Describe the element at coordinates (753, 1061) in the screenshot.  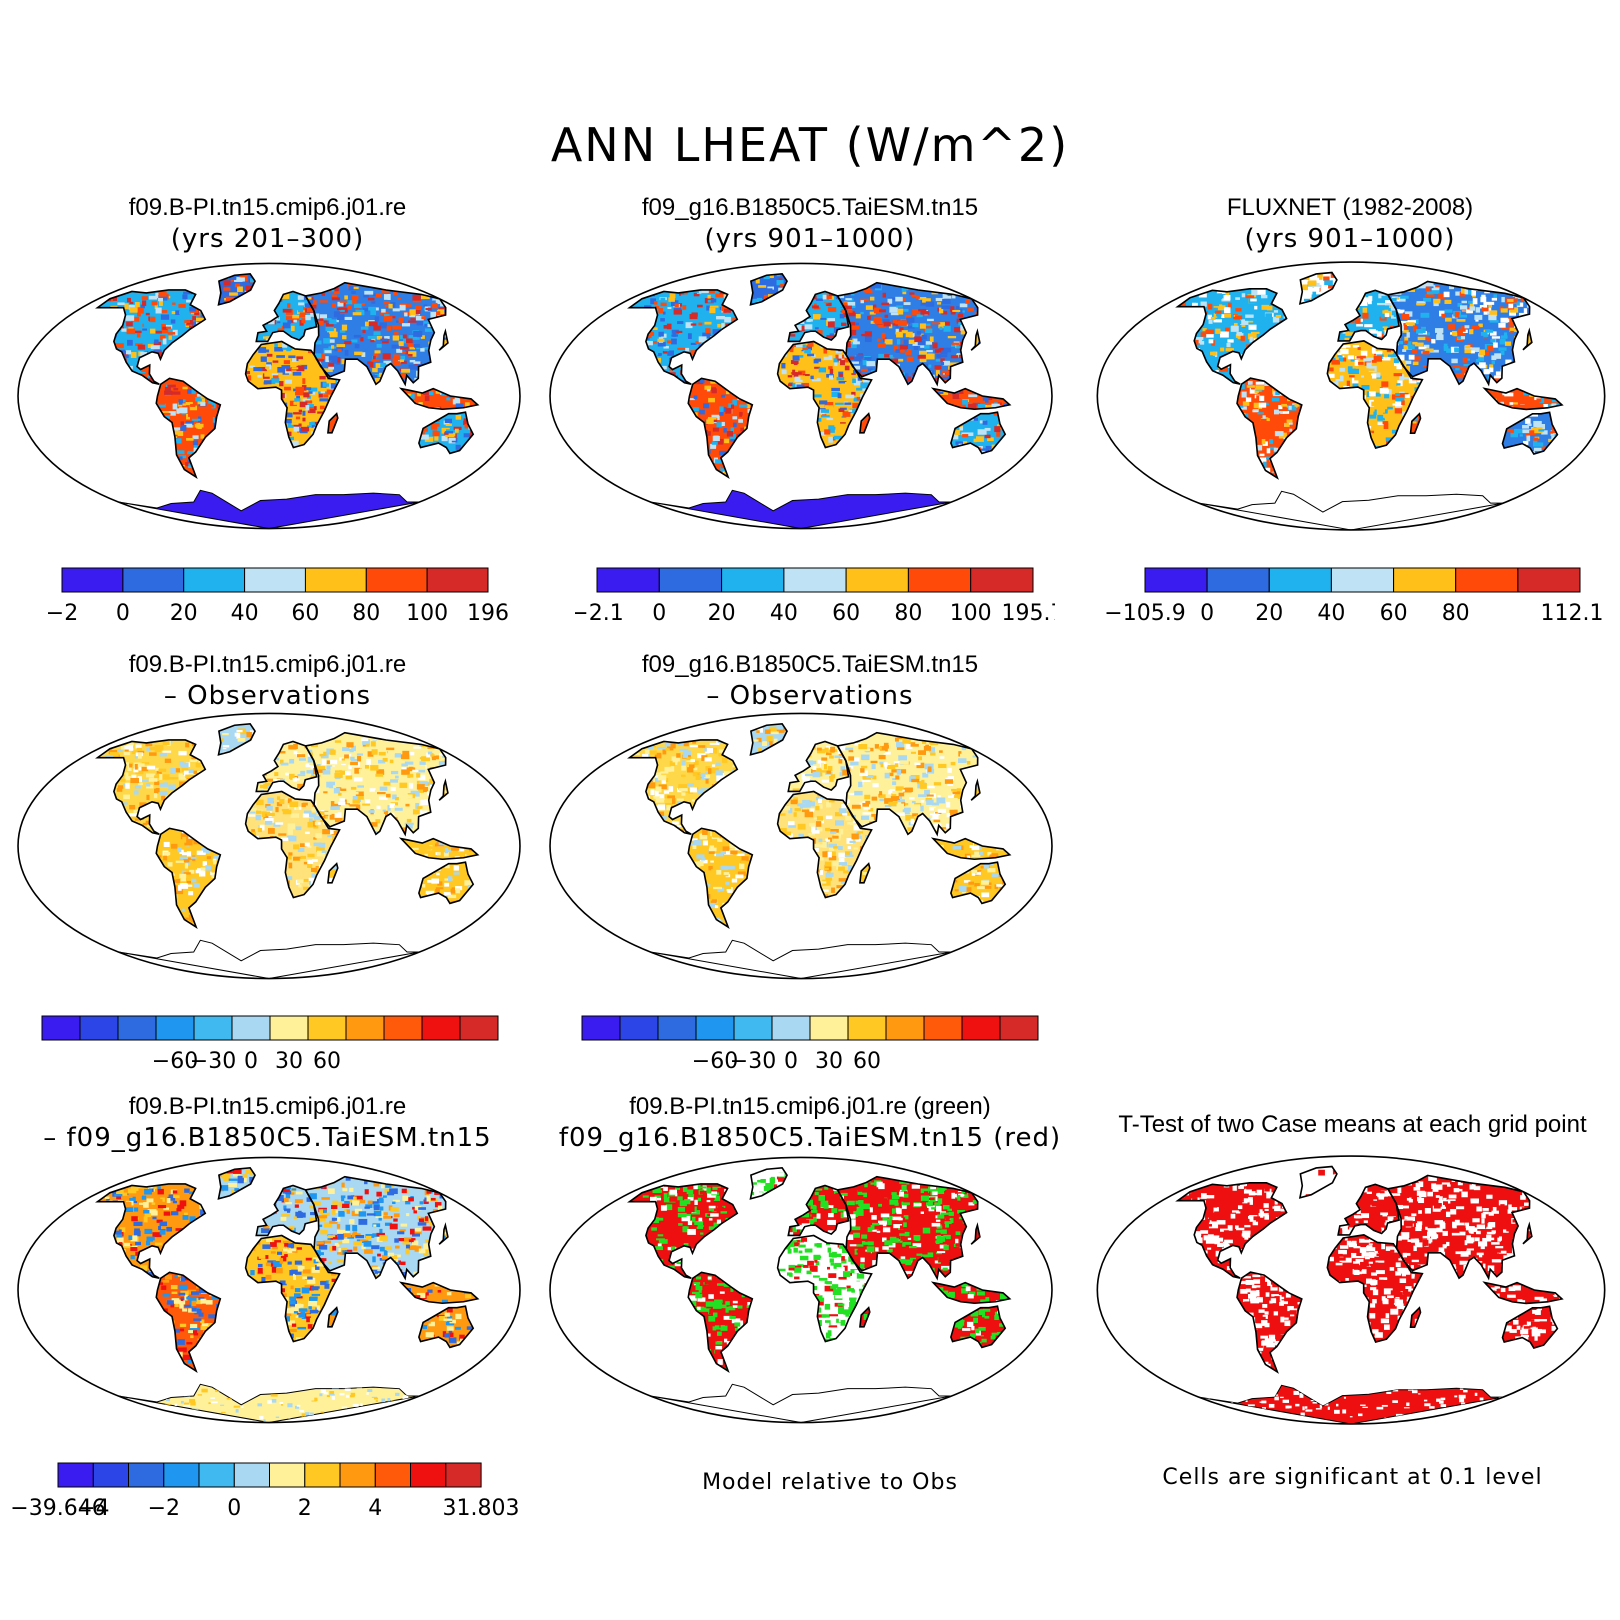
I see `colorbar-tick-label: −30` at that location.